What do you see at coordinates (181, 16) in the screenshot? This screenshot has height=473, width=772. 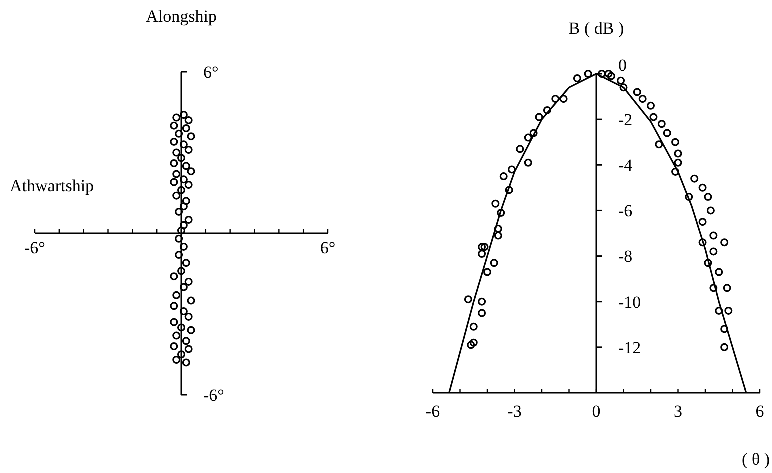 I see `y-axis-title: Alongship` at bounding box center [181, 16].